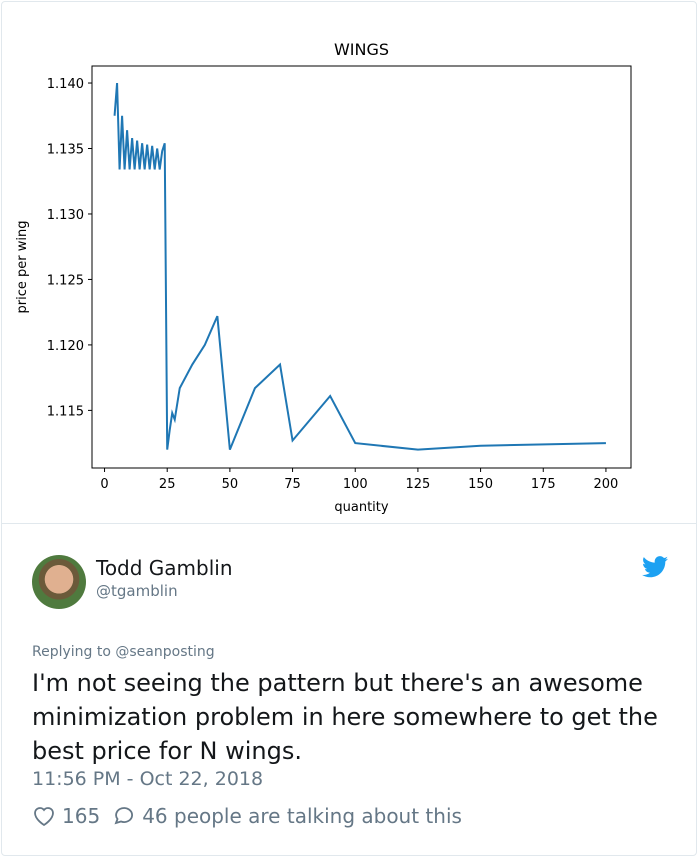 This screenshot has width=700, height=859. What do you see at coordinates (65, 346) in the screenshot?
I see `y-tick-label: 1.120` at bounding box center [65, 346].